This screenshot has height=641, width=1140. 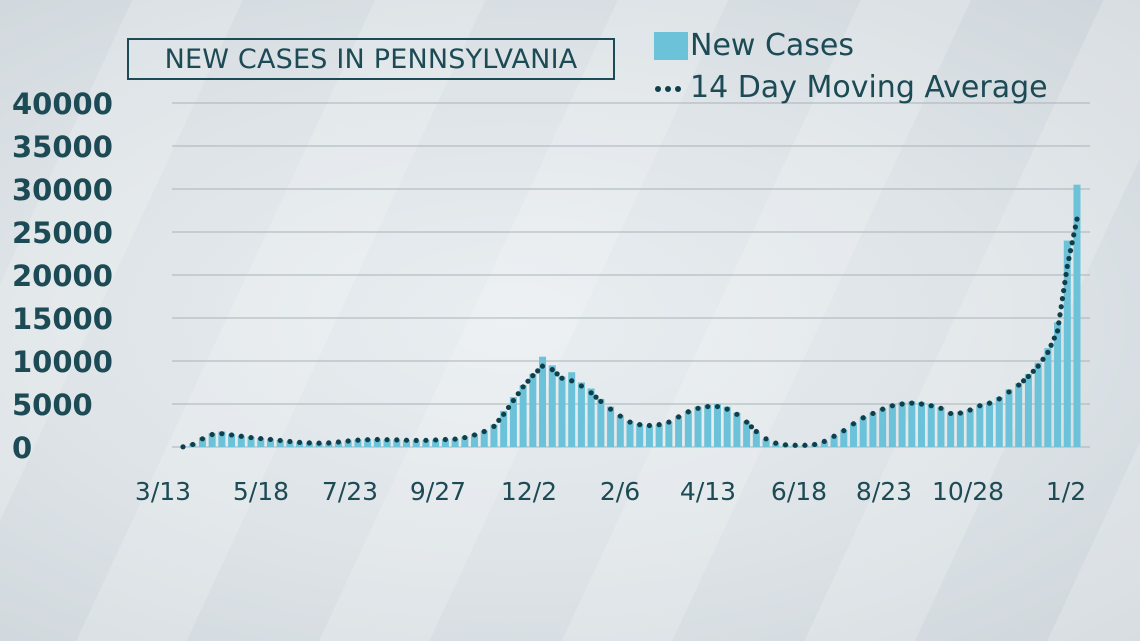 What do you see at coordinates (513, 422) in the screenshot?
I see `bar-week-11/6` at bounding box center [513, 422].